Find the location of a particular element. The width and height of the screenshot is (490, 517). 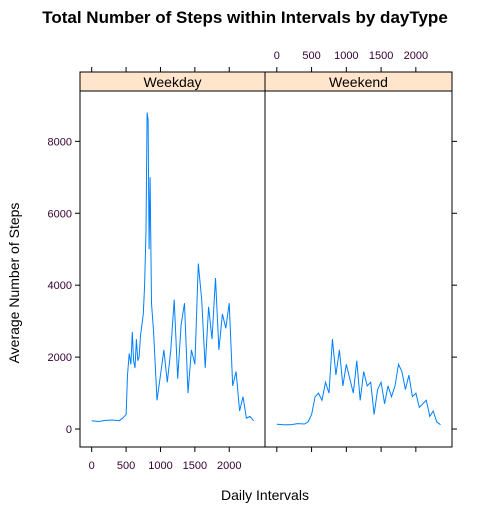

x-axis-label: Daily Intervals is located at coordinates (265, 495).